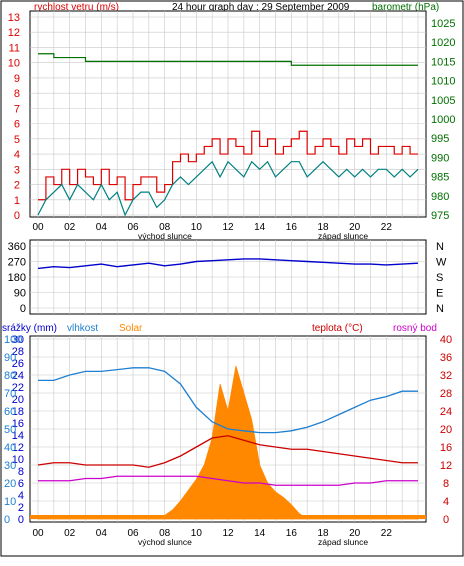  Describe the element at coordinates (17, 247) in the screenshot. I see `direction-degree-tick: 360` at that location.